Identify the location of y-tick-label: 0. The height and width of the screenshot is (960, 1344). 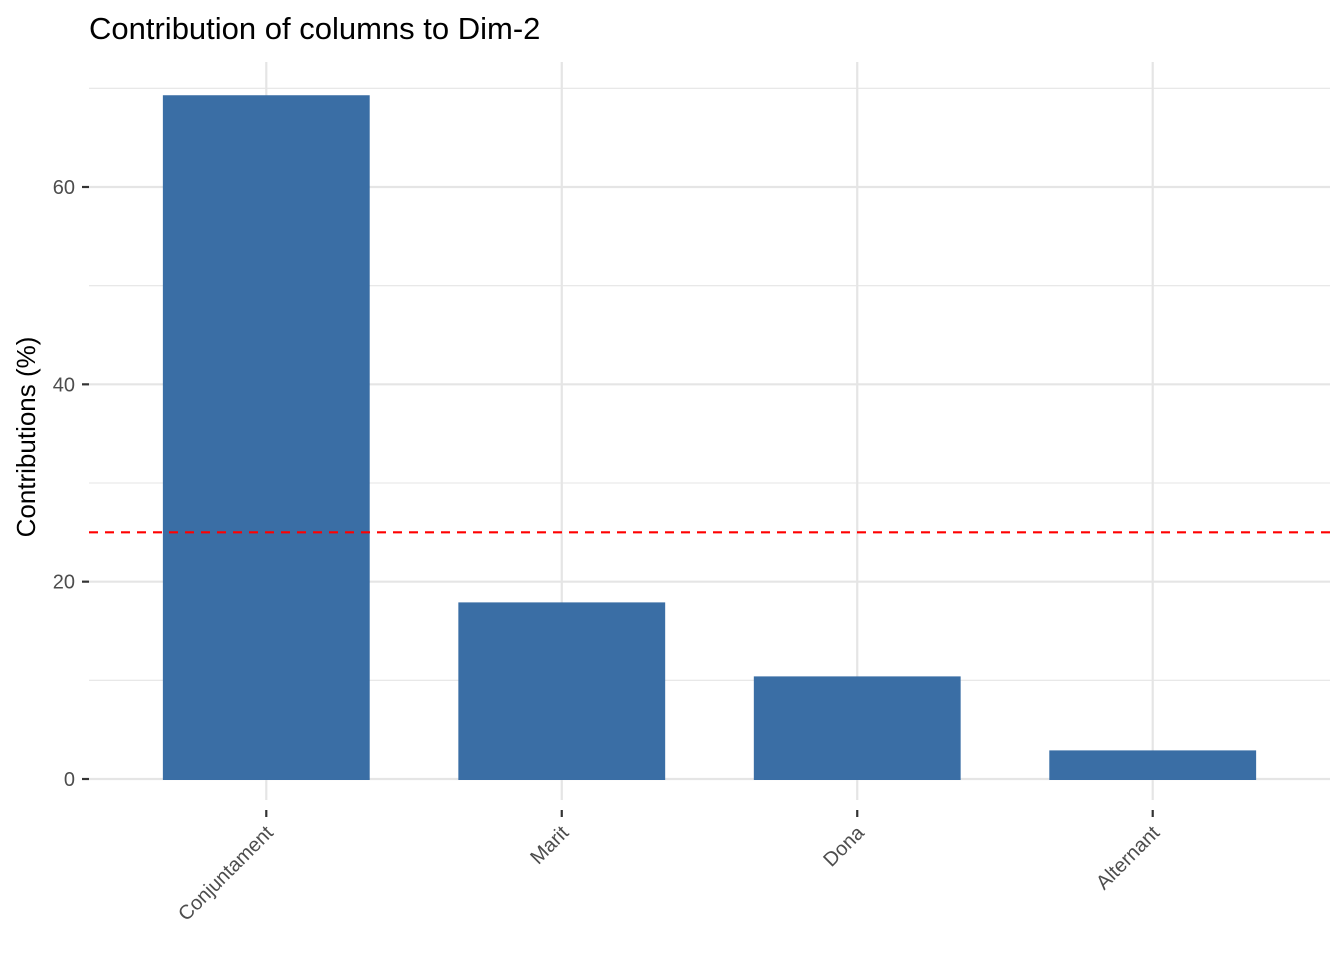
(69, 780).